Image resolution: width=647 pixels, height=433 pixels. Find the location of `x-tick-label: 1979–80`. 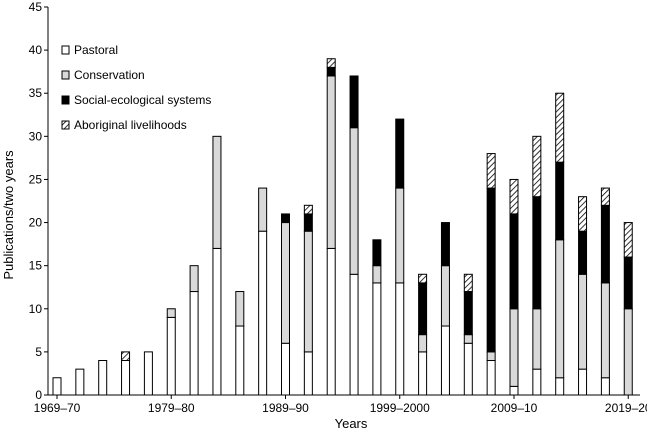

x-tick-label: 1979–80 is located at coordinates (171, 408).